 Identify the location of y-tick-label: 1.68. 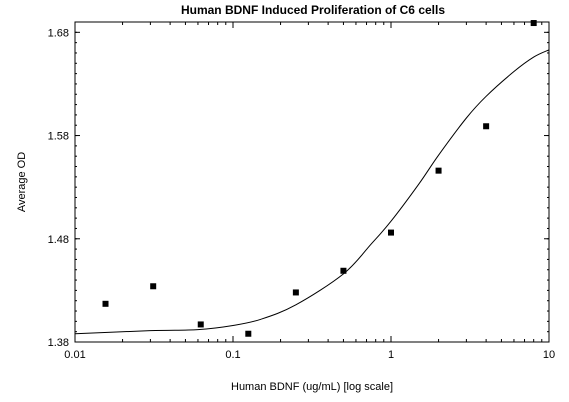
(58, 33).